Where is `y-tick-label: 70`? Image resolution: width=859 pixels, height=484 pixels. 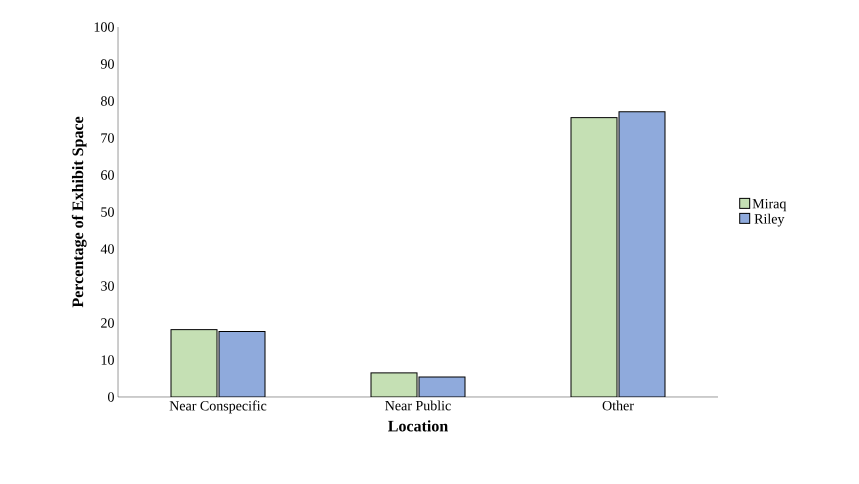
y-tick-label: 70 is located at coordinates (107, 138).